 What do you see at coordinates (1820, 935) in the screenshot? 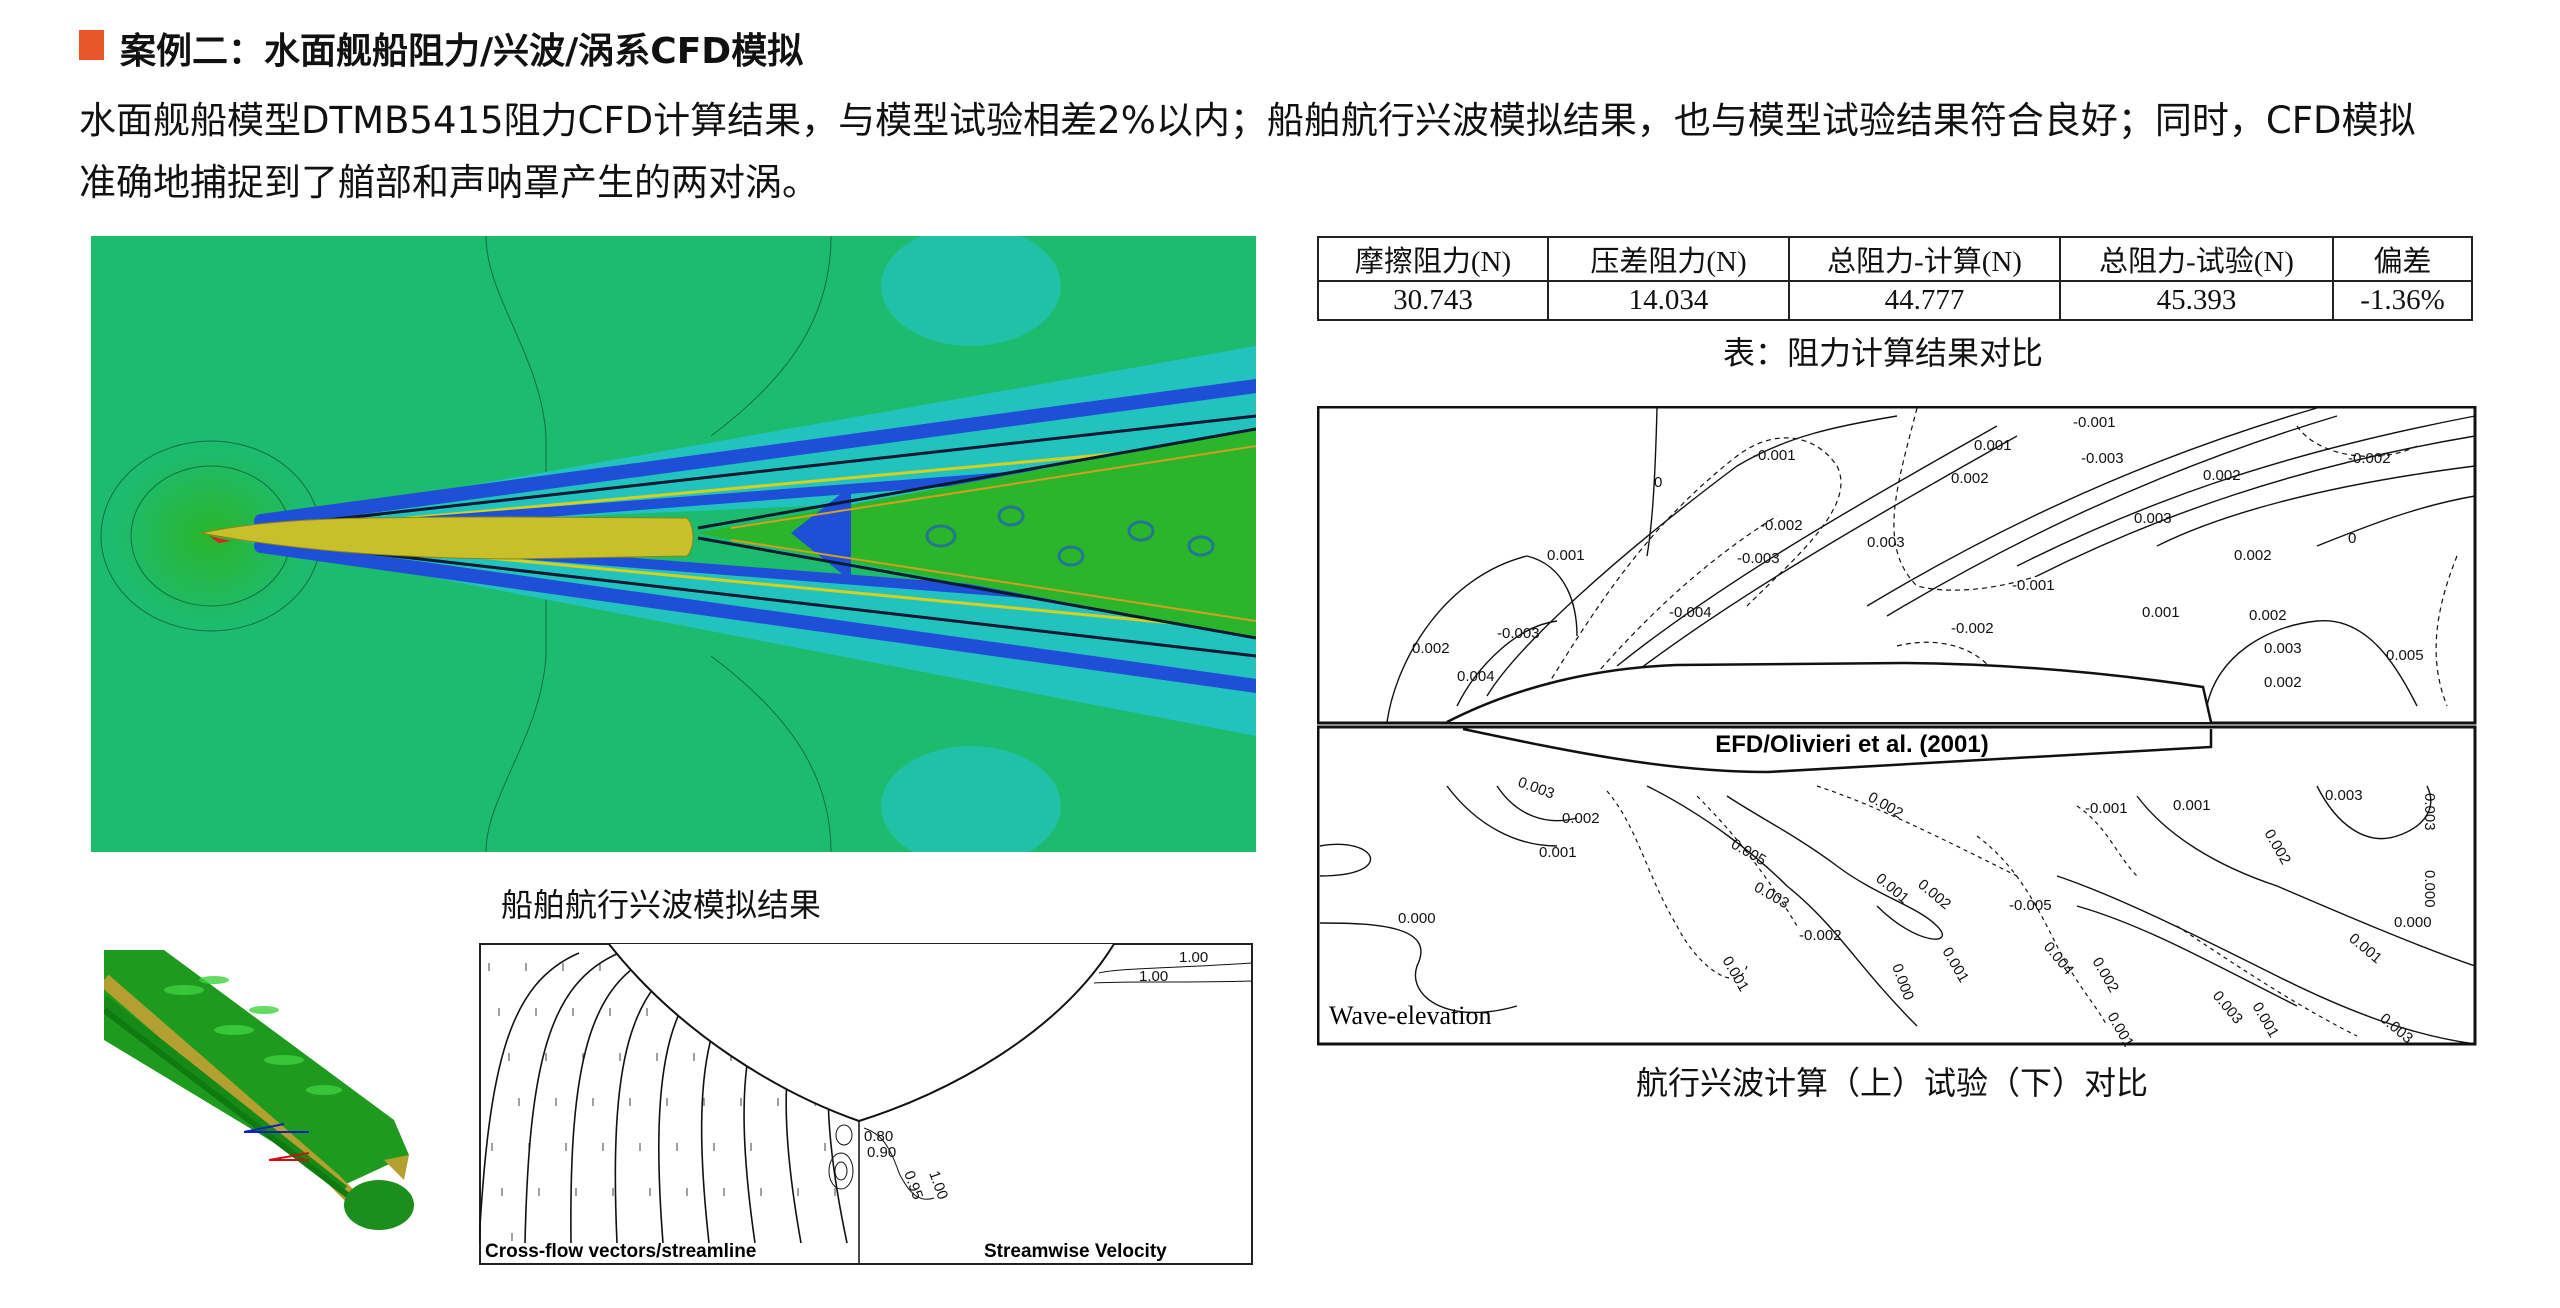
I see `bottom-contour-label: -0.002` at bounding box center [1820, 935].